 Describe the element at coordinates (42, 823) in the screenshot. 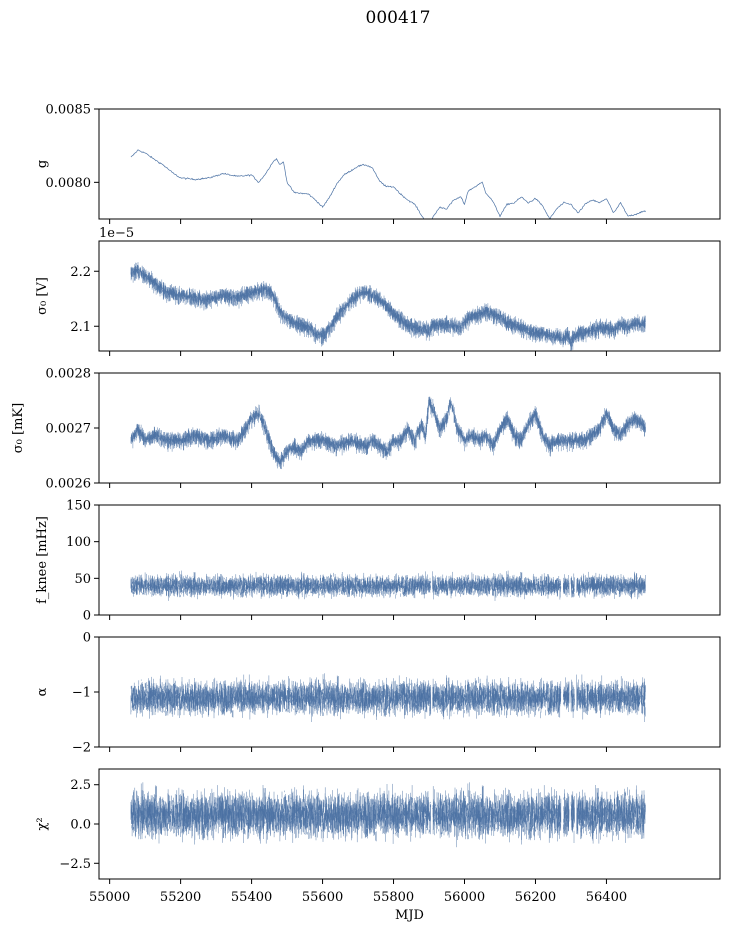

I see `y-axis-label: χ²` at that location.